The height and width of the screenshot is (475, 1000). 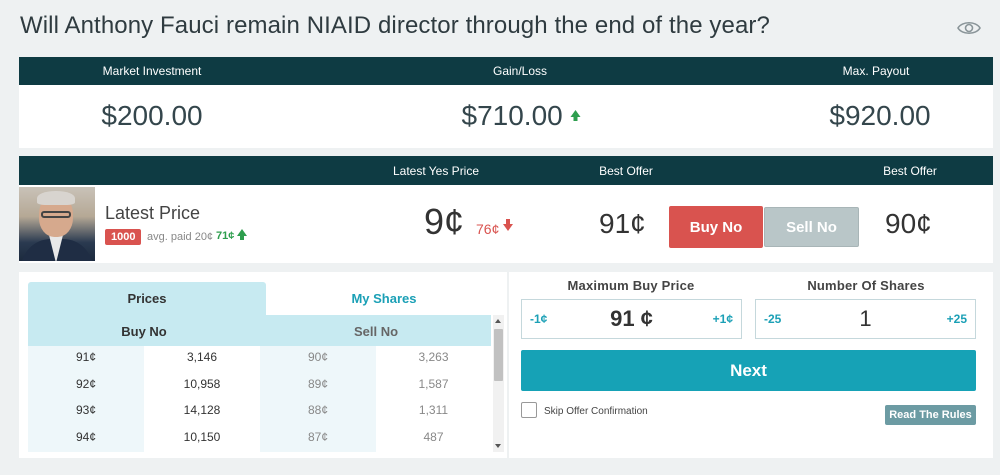 I want to click on max-price-label: Maximum Buy Price, so click(x=631, y=285).